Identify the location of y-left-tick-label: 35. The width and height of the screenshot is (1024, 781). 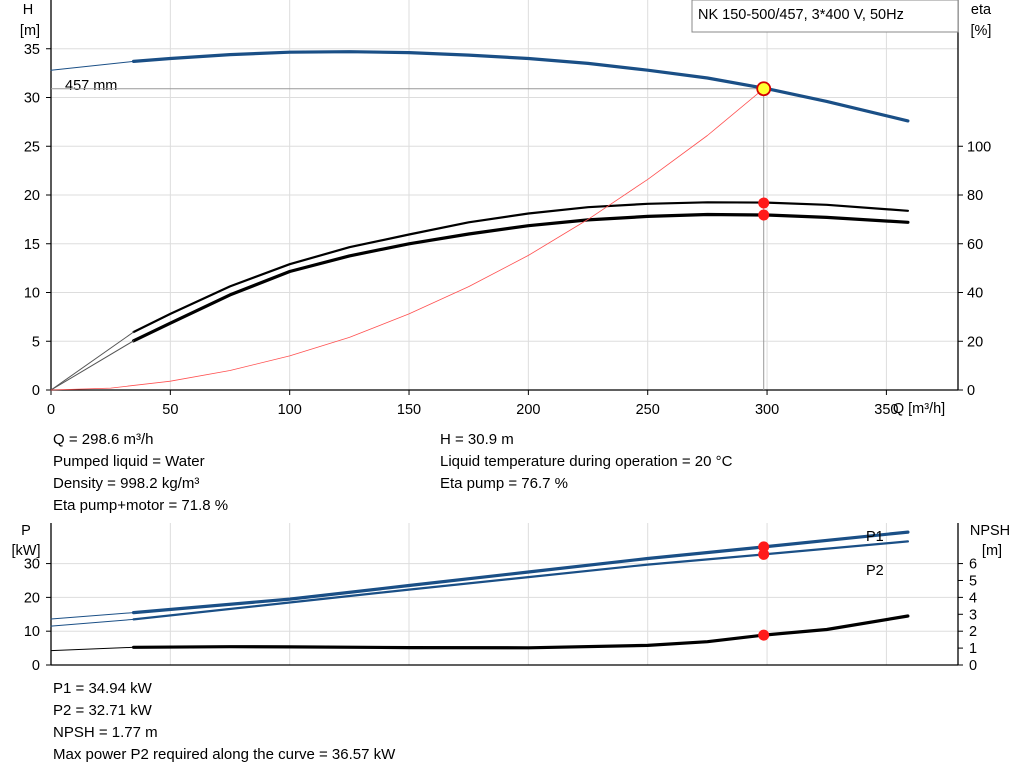
(32, 50).